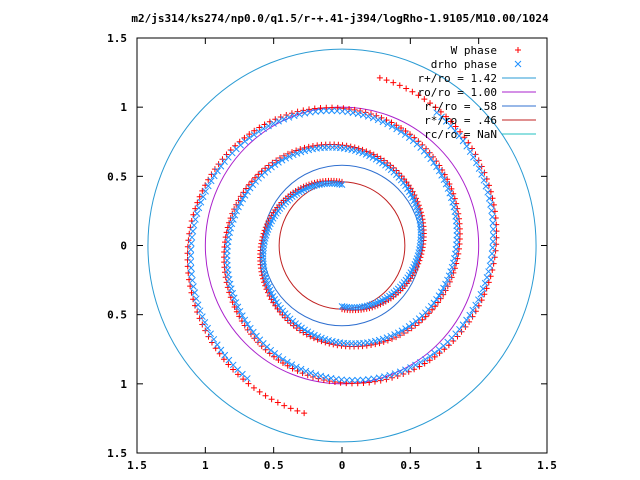 This screenshot has height=480, width=640. Describe the element at coordinates (464, 64) in the screenshot. I see `legend-label: drho phase` at that location.